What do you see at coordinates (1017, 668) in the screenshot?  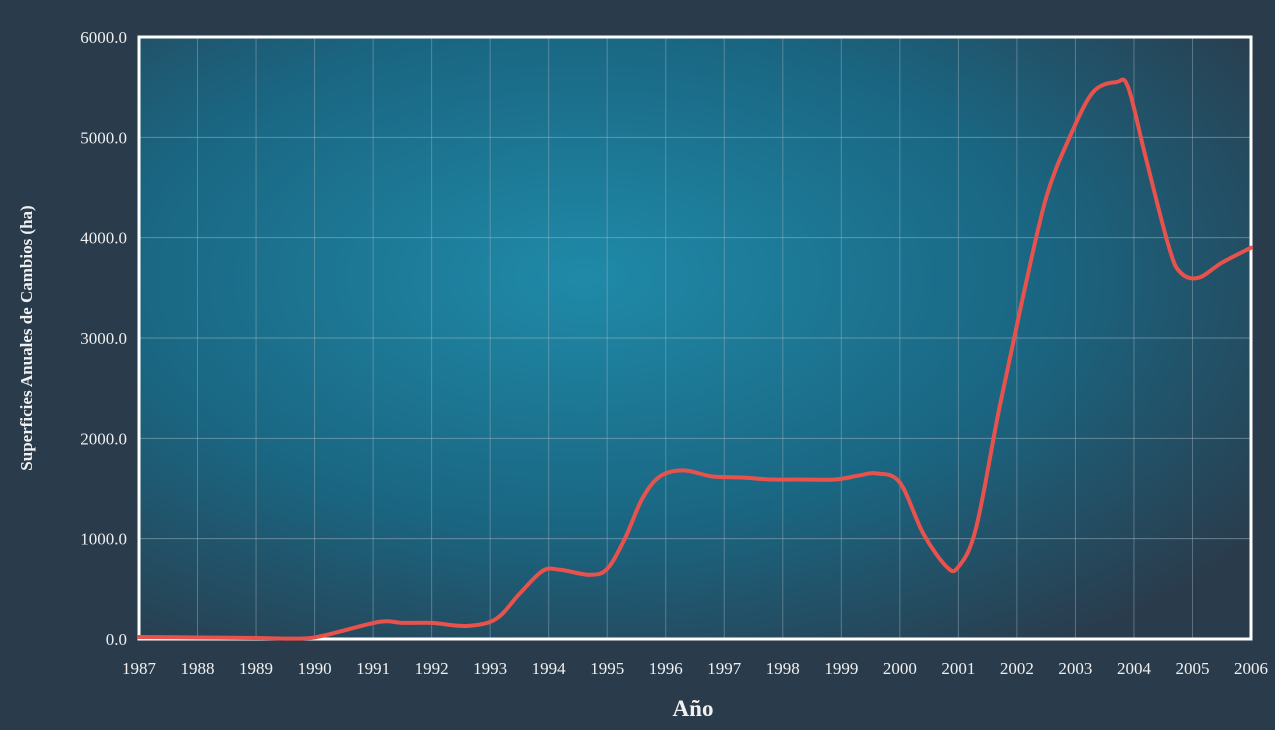 I see `x-tick-label: 2002` at bounding box center [1017, 668].